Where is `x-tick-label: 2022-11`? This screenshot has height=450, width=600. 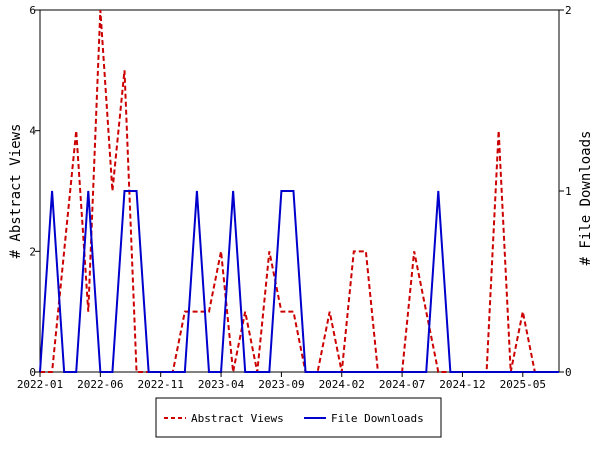
x-tick-label: 2022-11 is located at coordinates (161, 384).